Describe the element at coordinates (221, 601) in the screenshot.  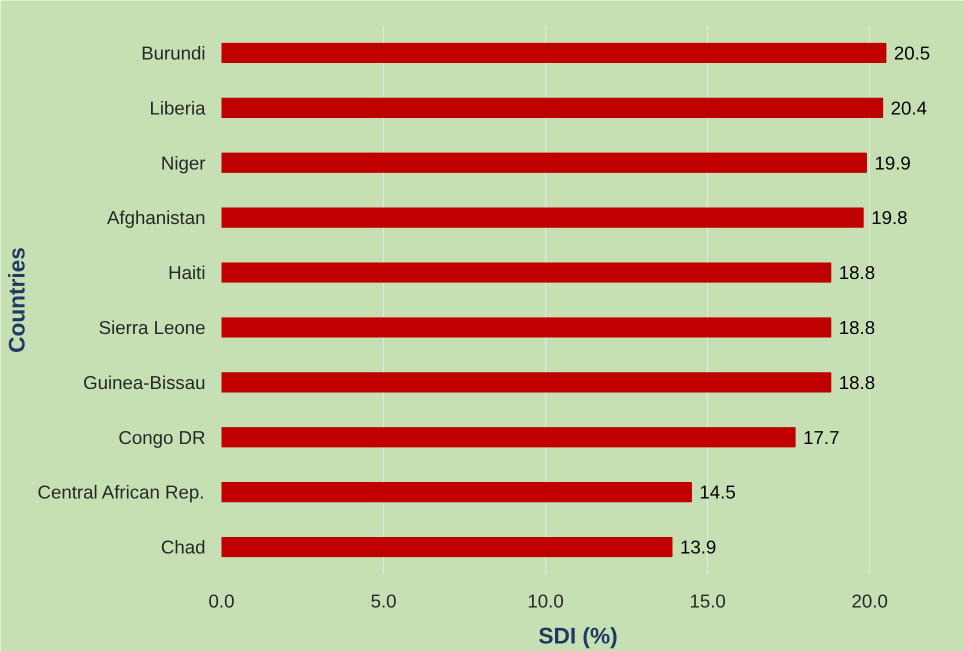
I see `x-tick-label: 0.0` at that location.